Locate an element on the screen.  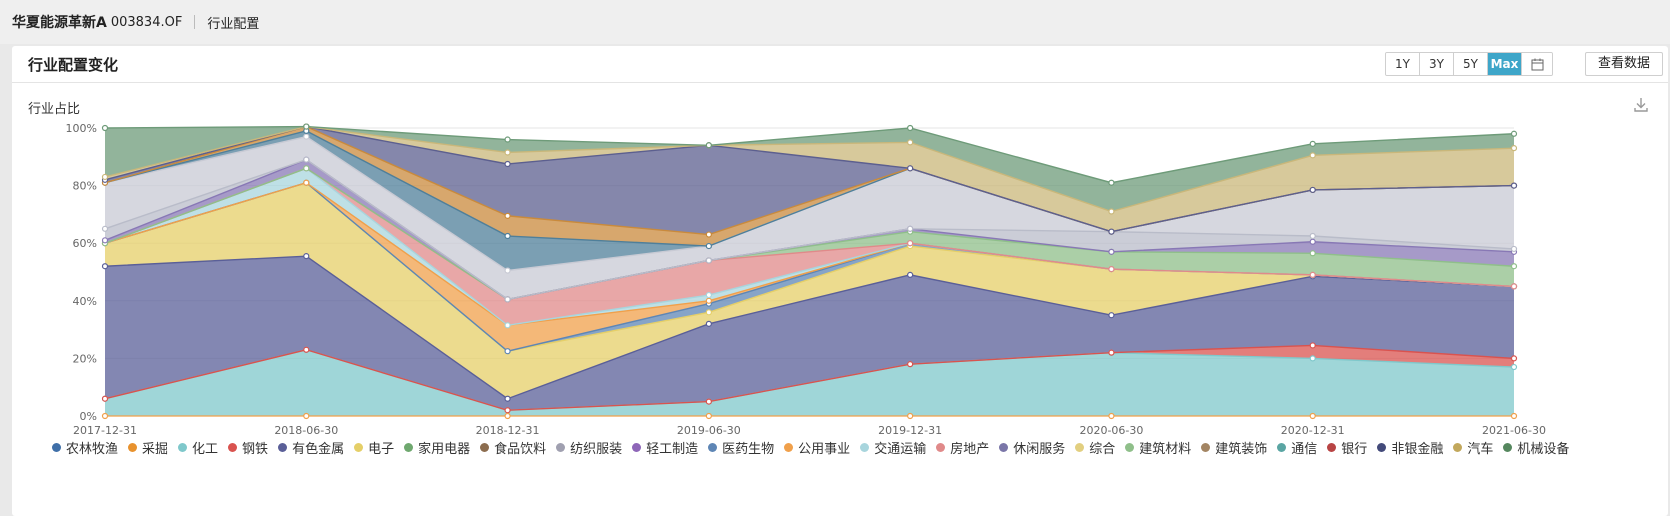
legend-item: 食品饮料 is located at coordinates (513, 447).